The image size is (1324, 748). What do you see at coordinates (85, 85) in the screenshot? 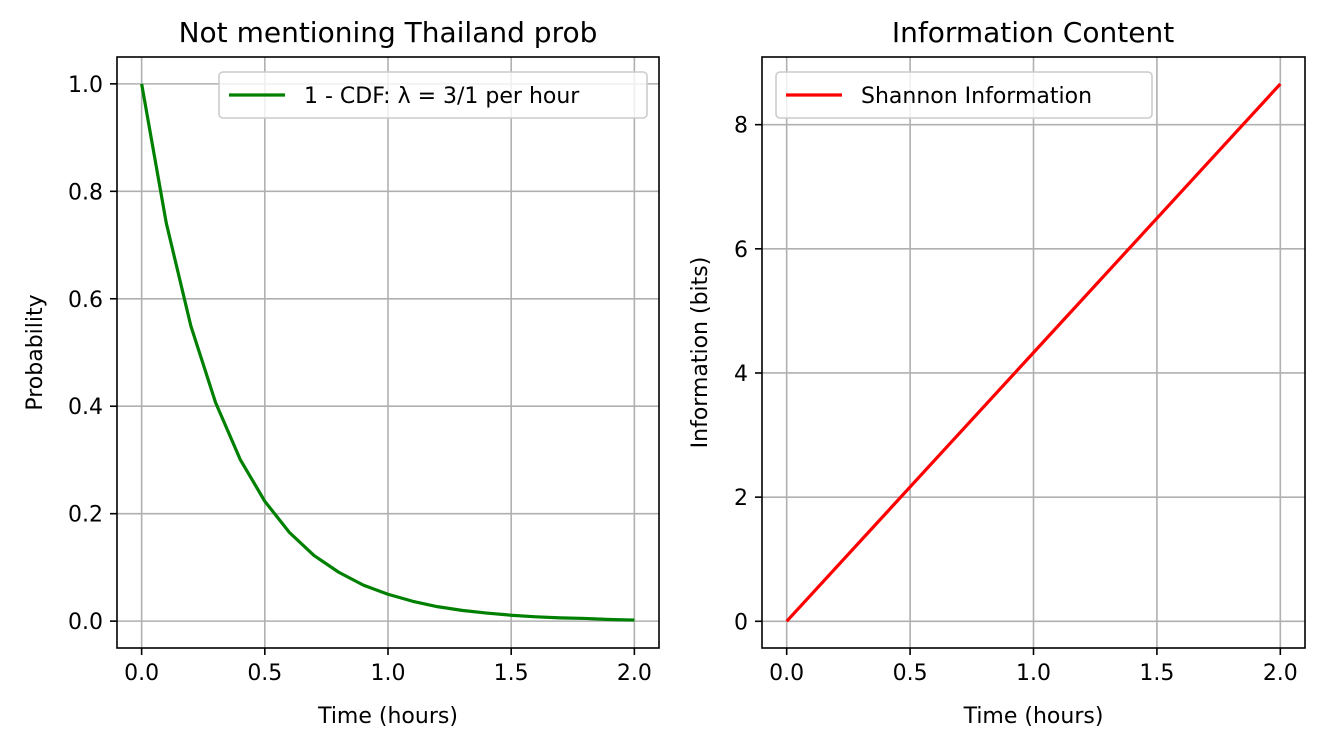
I see `y-tick-label: 1.0` at bounding box center [85, 85].